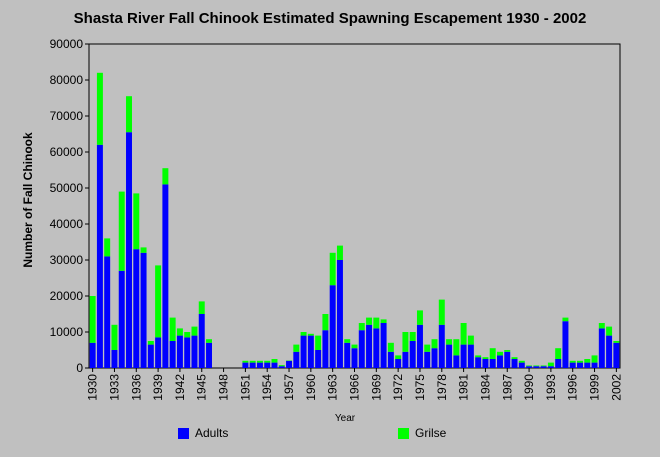  I want to click on legend-item-grilse: Grilse, so click(422, 433).